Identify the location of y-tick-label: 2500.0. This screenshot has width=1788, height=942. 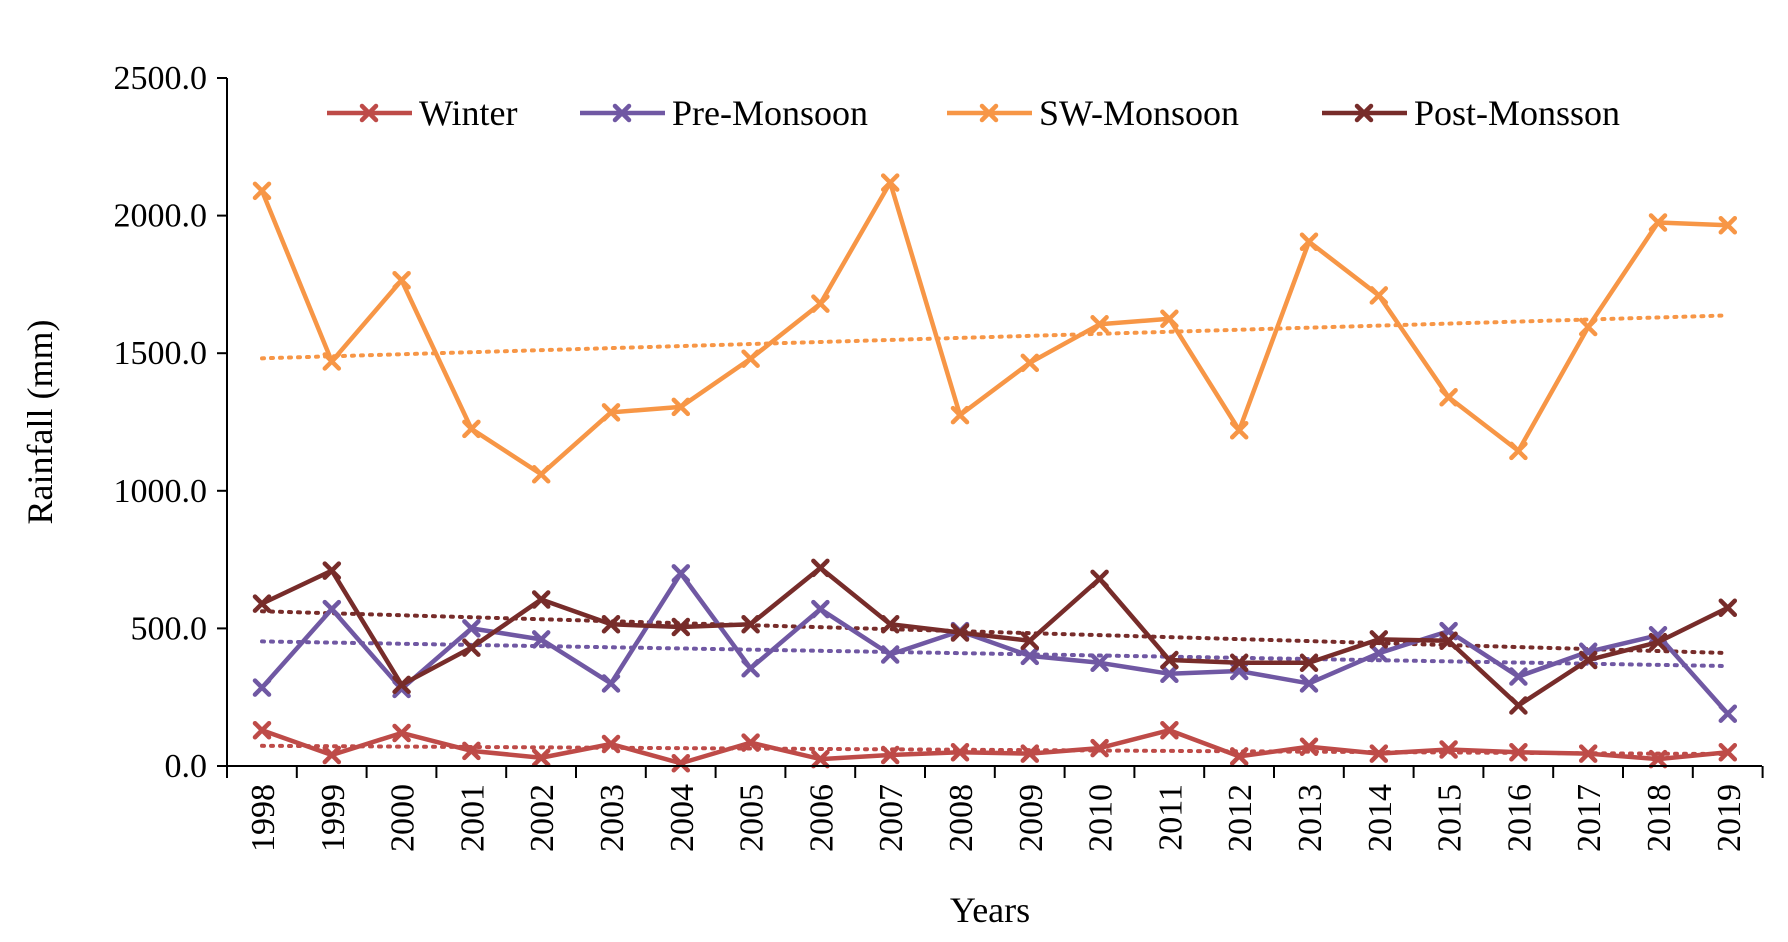
(161, 78).